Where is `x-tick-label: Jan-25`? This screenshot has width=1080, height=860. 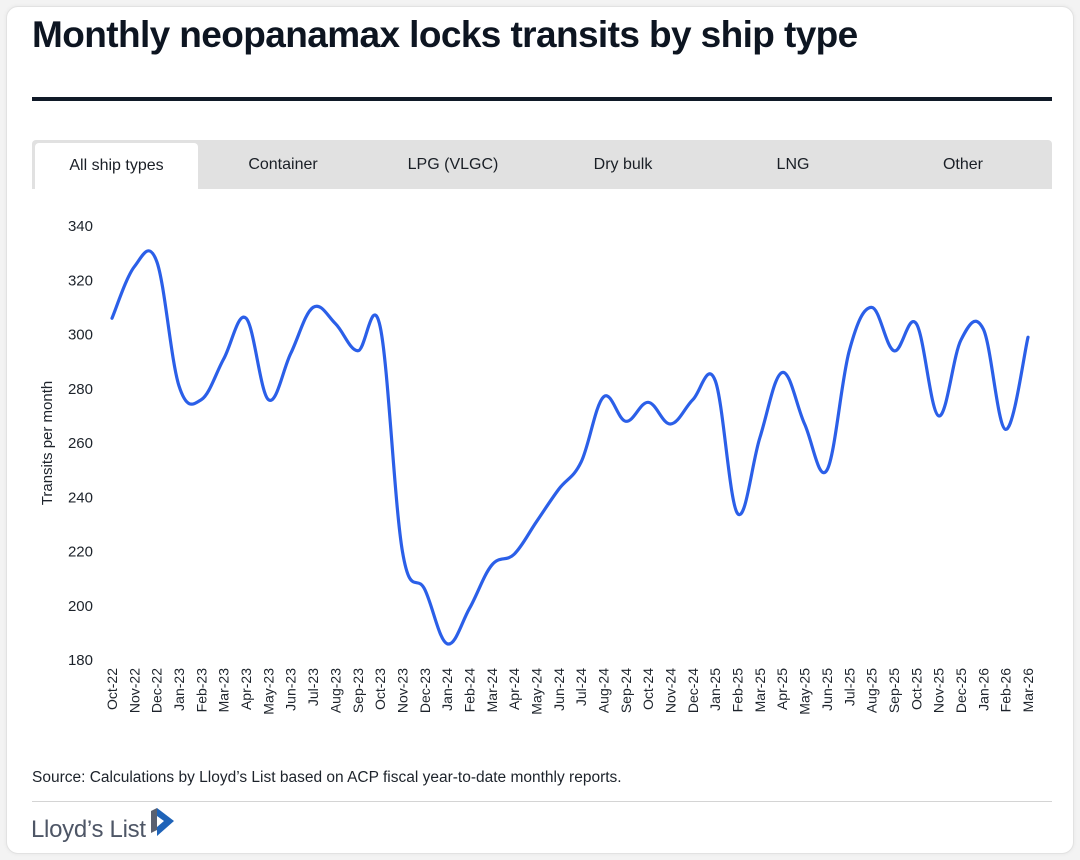 x-tick-label: Jan-25 is located at coordinates (715, 689).